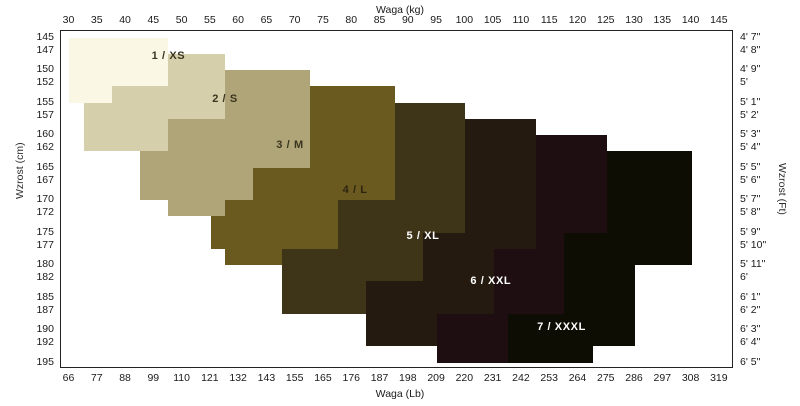  I want to click on x-tick-lb-198: 198, so click(408, 378).